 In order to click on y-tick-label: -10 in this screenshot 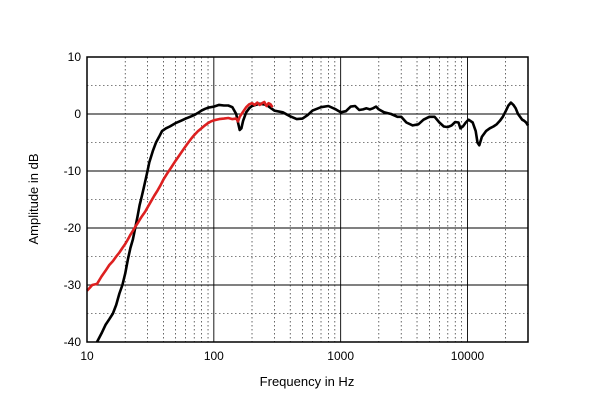, I will do `click(73, 171)`.